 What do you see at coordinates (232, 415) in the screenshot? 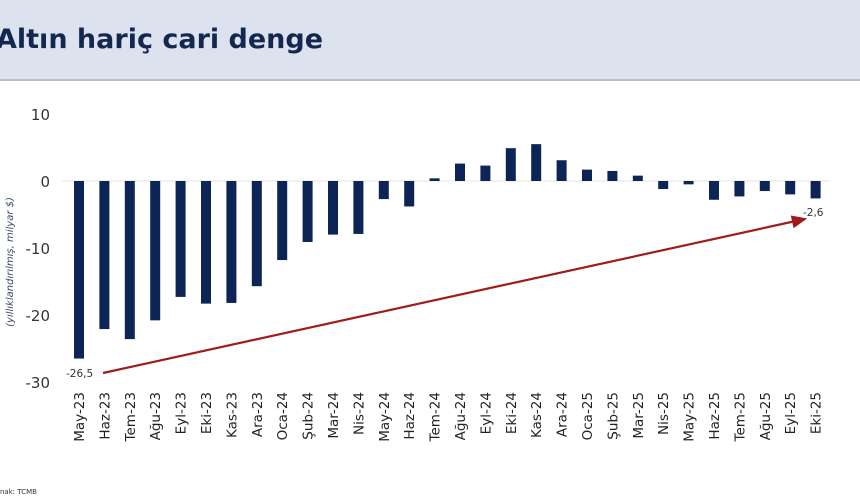
I see `x-tick-label: Kas-23` at bounding box center [232, 415].